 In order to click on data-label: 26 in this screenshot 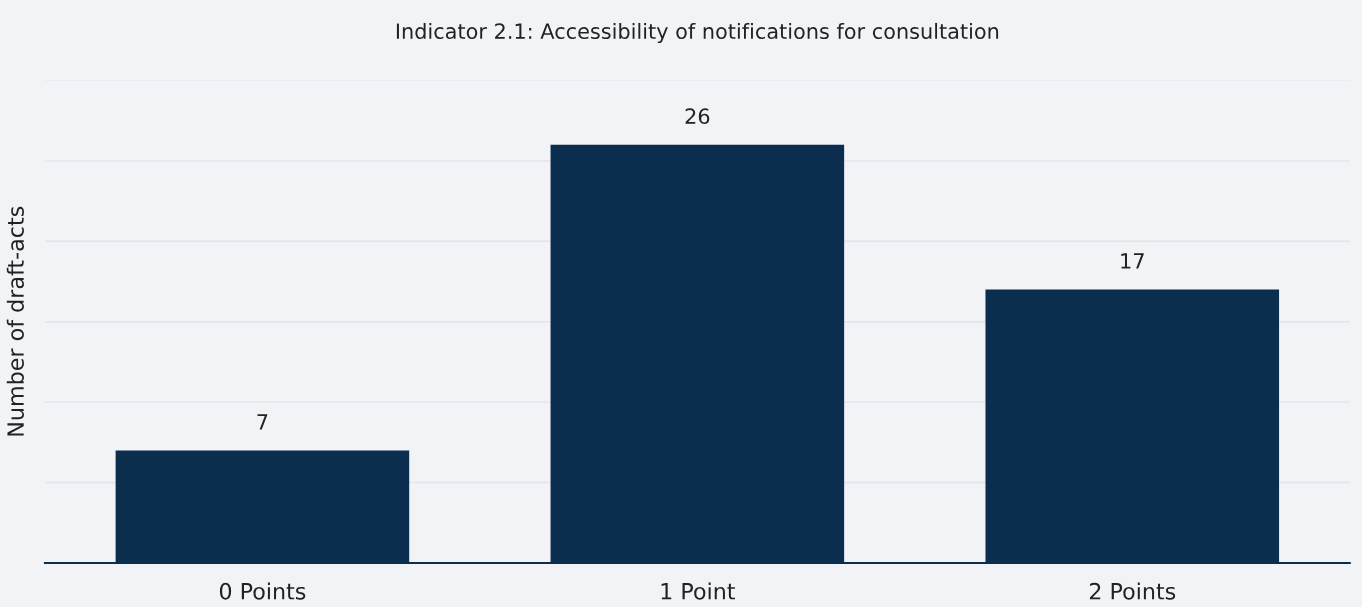, I will do `click(697, 116)`.